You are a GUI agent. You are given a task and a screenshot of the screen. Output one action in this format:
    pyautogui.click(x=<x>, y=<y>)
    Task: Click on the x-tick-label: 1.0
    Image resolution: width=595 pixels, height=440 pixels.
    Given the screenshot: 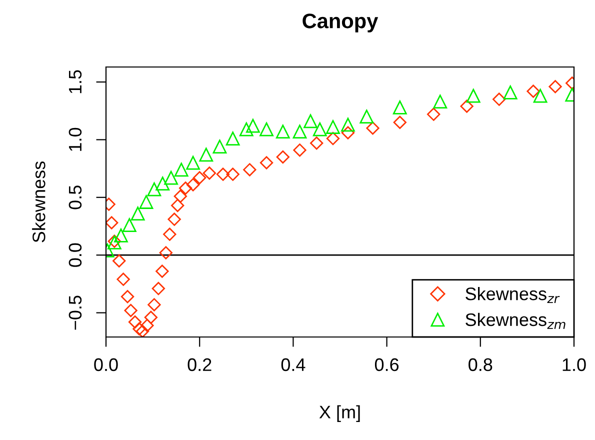 What is the action you would take?
    pyautogui.click(x=574, y=365)
    